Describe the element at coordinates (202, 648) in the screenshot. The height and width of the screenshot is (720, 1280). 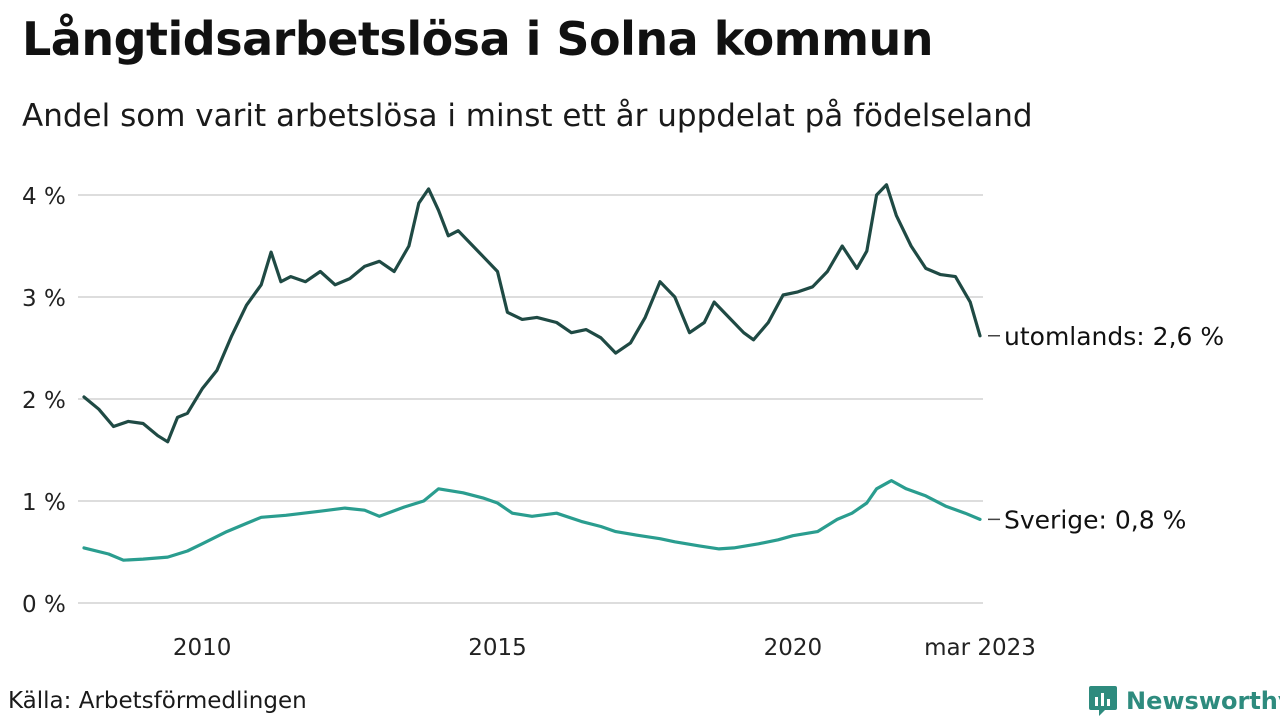
I see `x-tick-label: 2010` at that location.